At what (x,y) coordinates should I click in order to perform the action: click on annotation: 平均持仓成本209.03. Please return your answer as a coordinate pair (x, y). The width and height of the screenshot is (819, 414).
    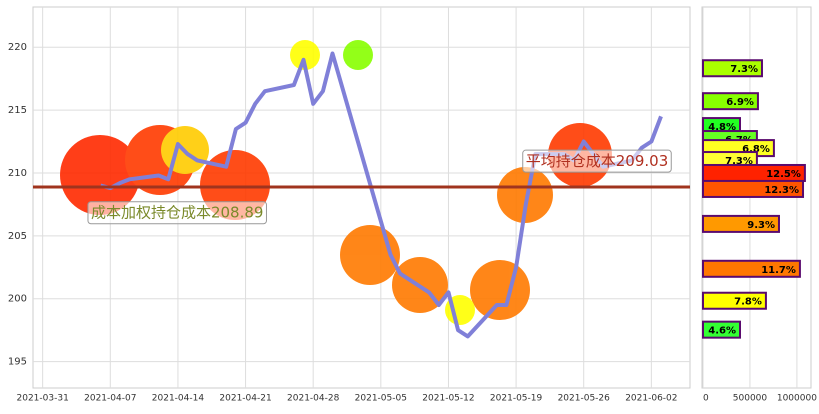
    Looking at the image, I should click on (597, 161).